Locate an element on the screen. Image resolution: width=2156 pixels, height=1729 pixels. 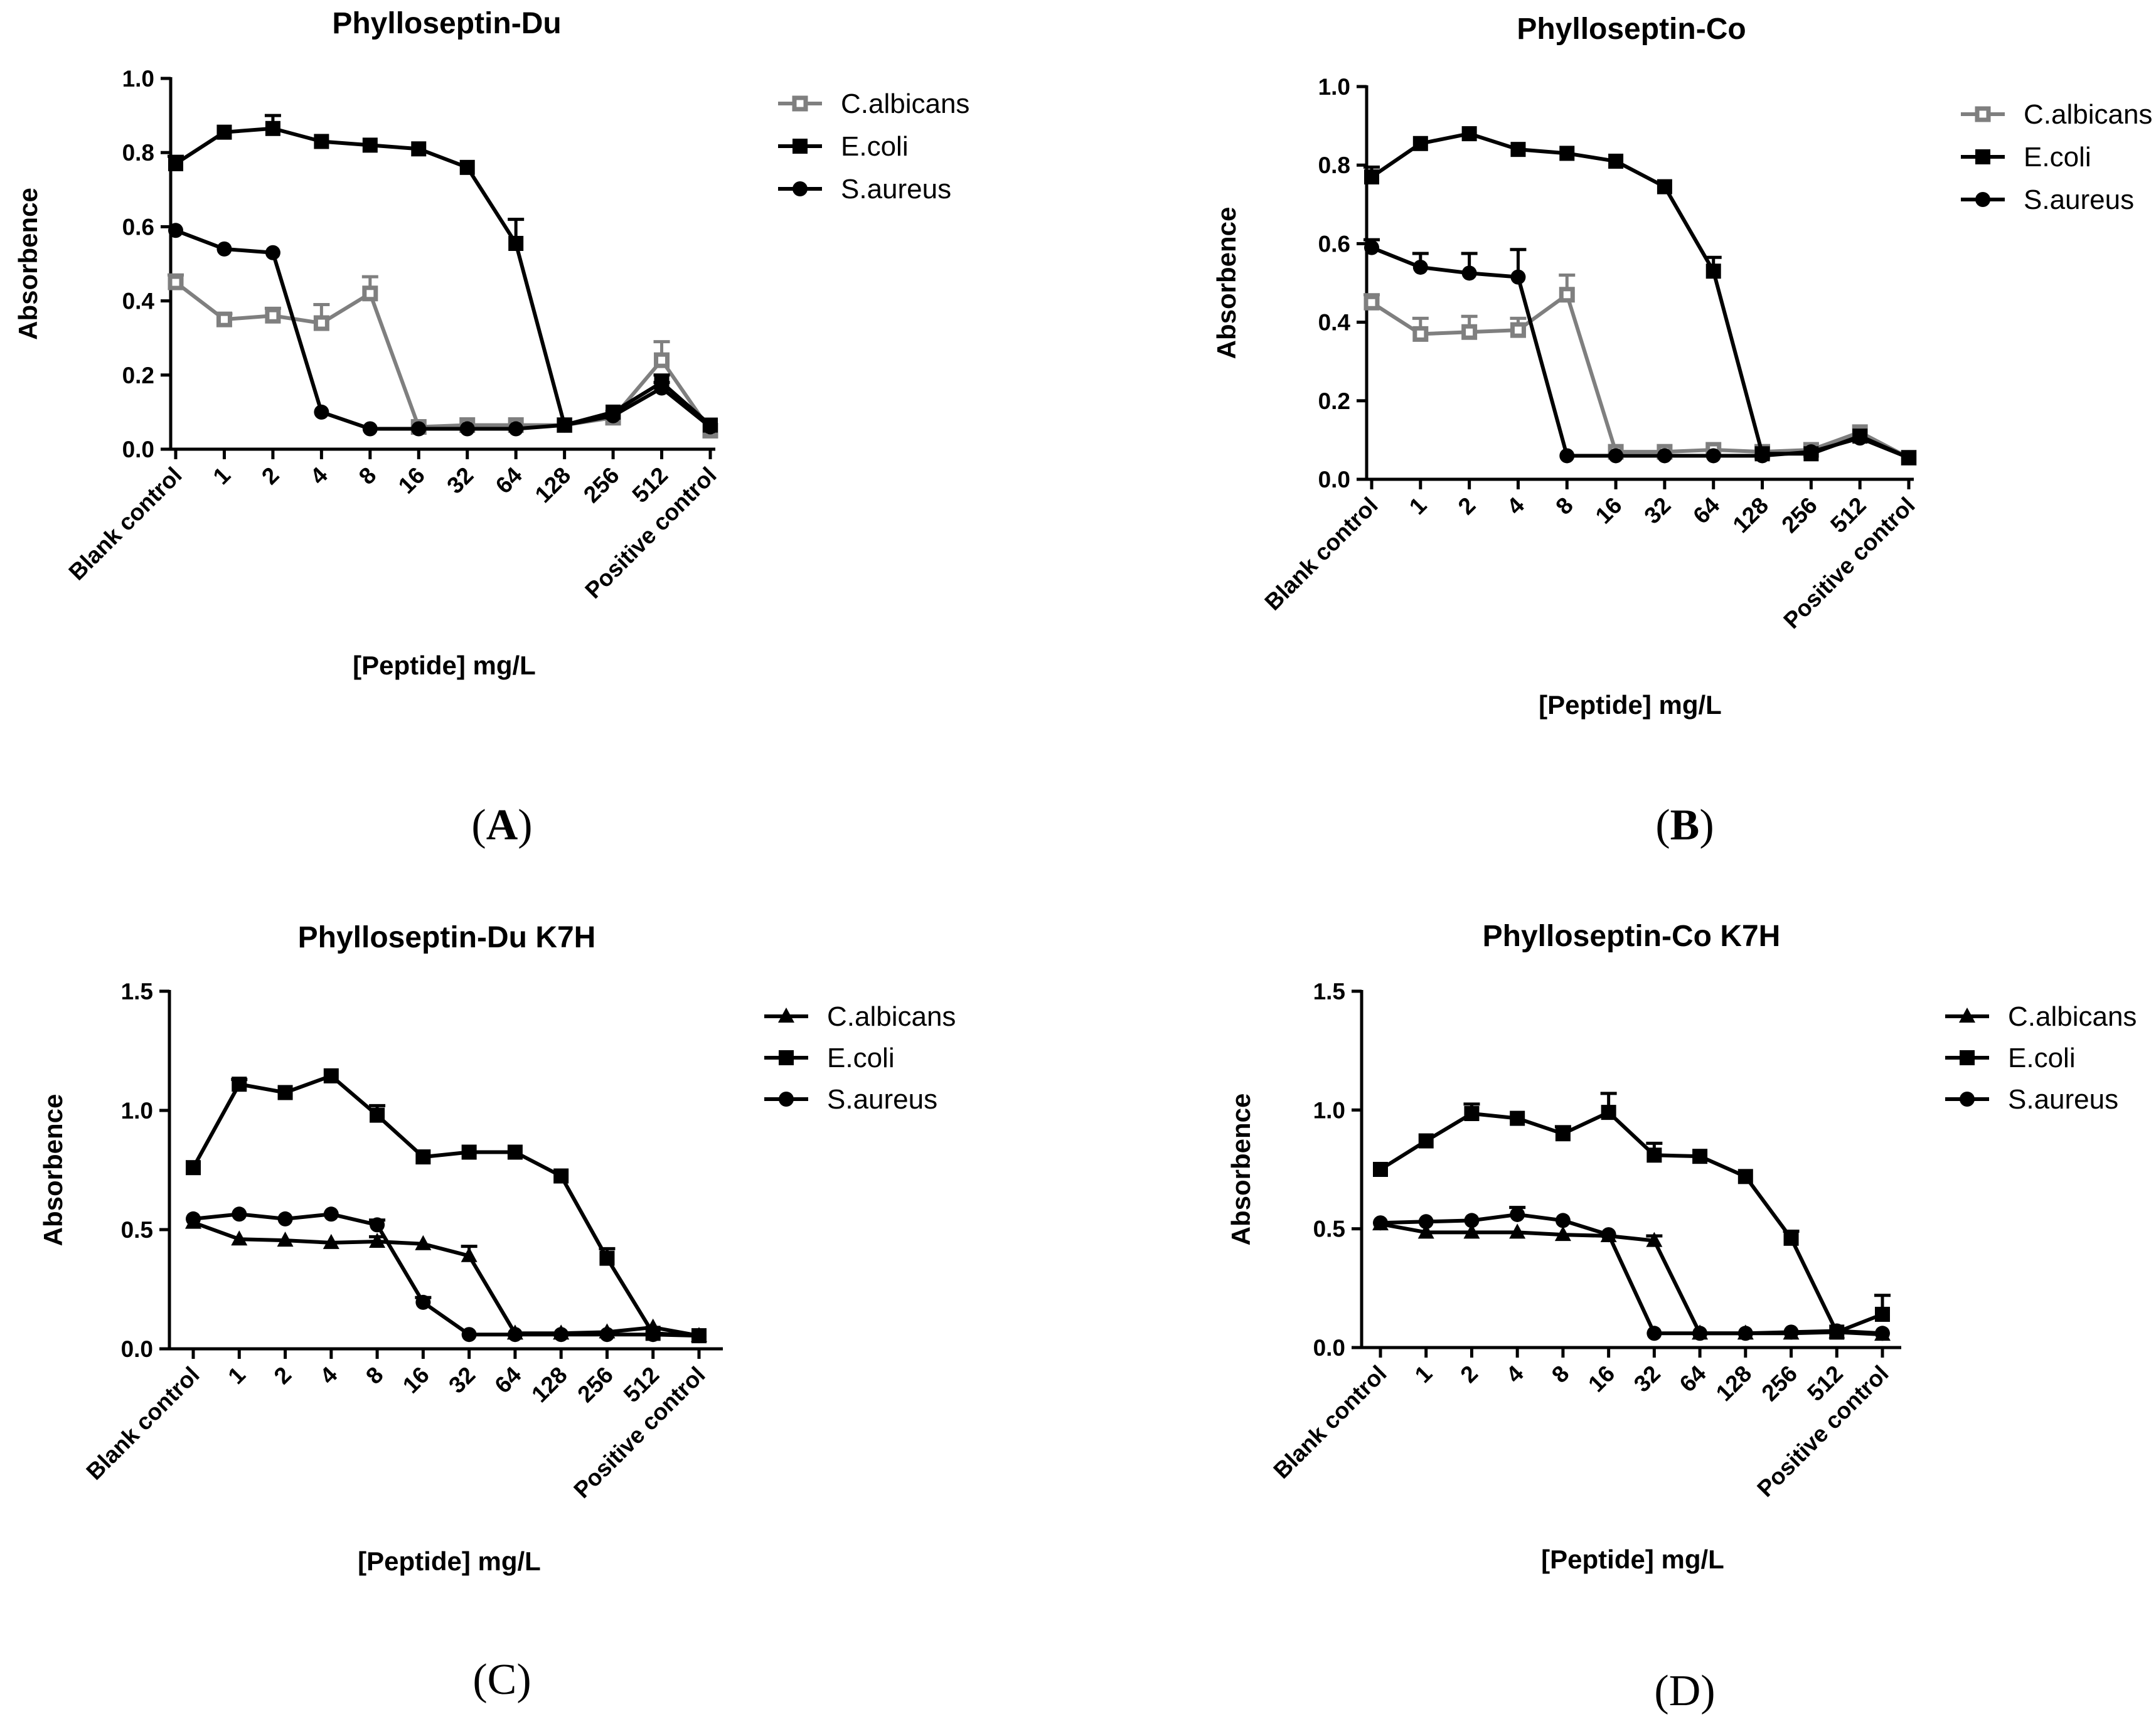
y-axis-label: Absorbence is located at coordinates (1241, 1169).